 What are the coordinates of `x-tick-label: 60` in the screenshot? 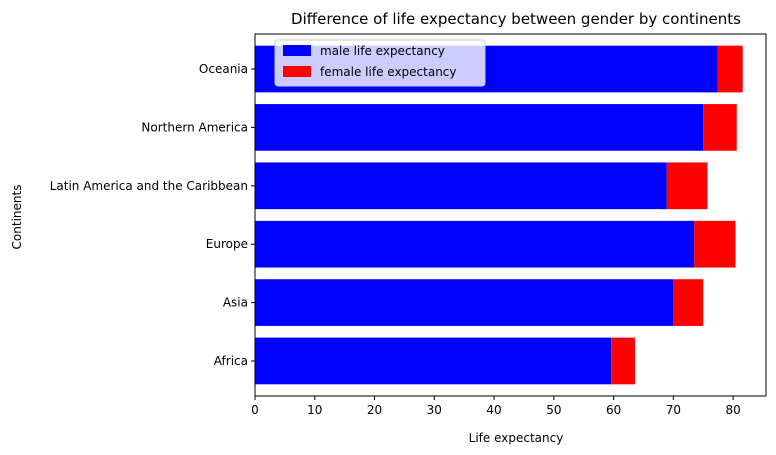 It's located at (613, 410).